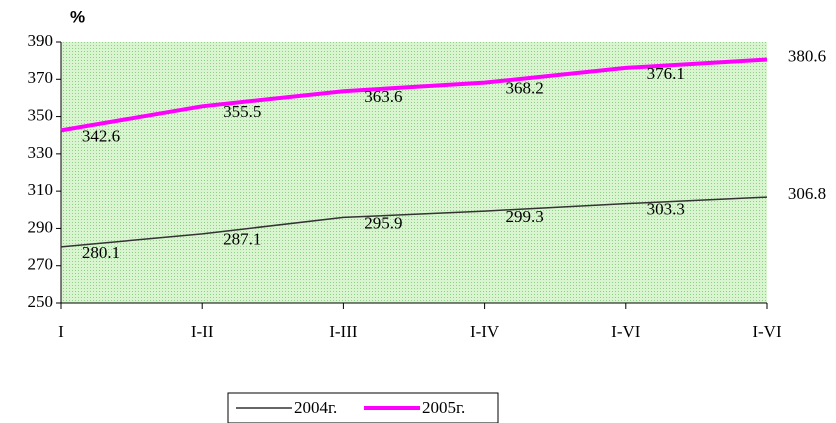 This screenshot has height=423, width=836. Describe the element at coordinates (666, 209) in the screenshot. I see `data-label: 303.3` at that location.